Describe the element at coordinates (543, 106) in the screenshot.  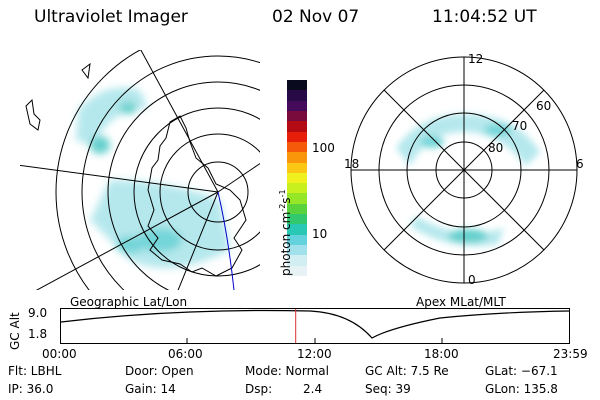
I see `mlat-label-60: 60` at that location.